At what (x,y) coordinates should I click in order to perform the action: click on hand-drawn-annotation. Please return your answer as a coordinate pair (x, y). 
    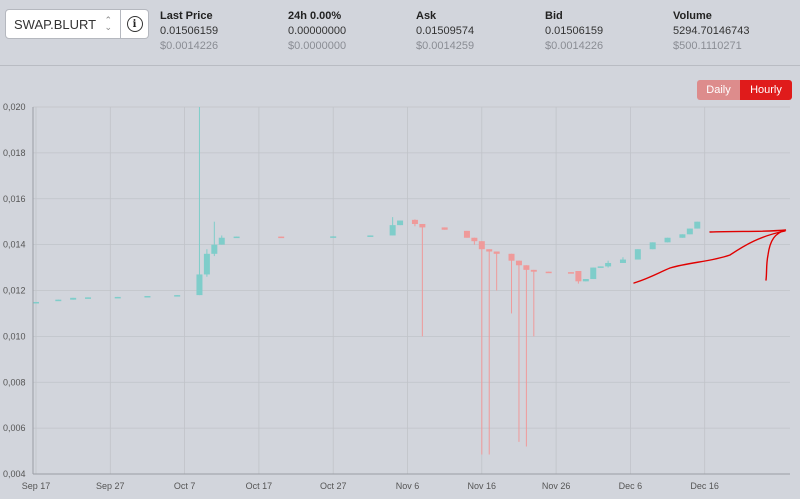
    Looking at the image, I should click on (710, 256).